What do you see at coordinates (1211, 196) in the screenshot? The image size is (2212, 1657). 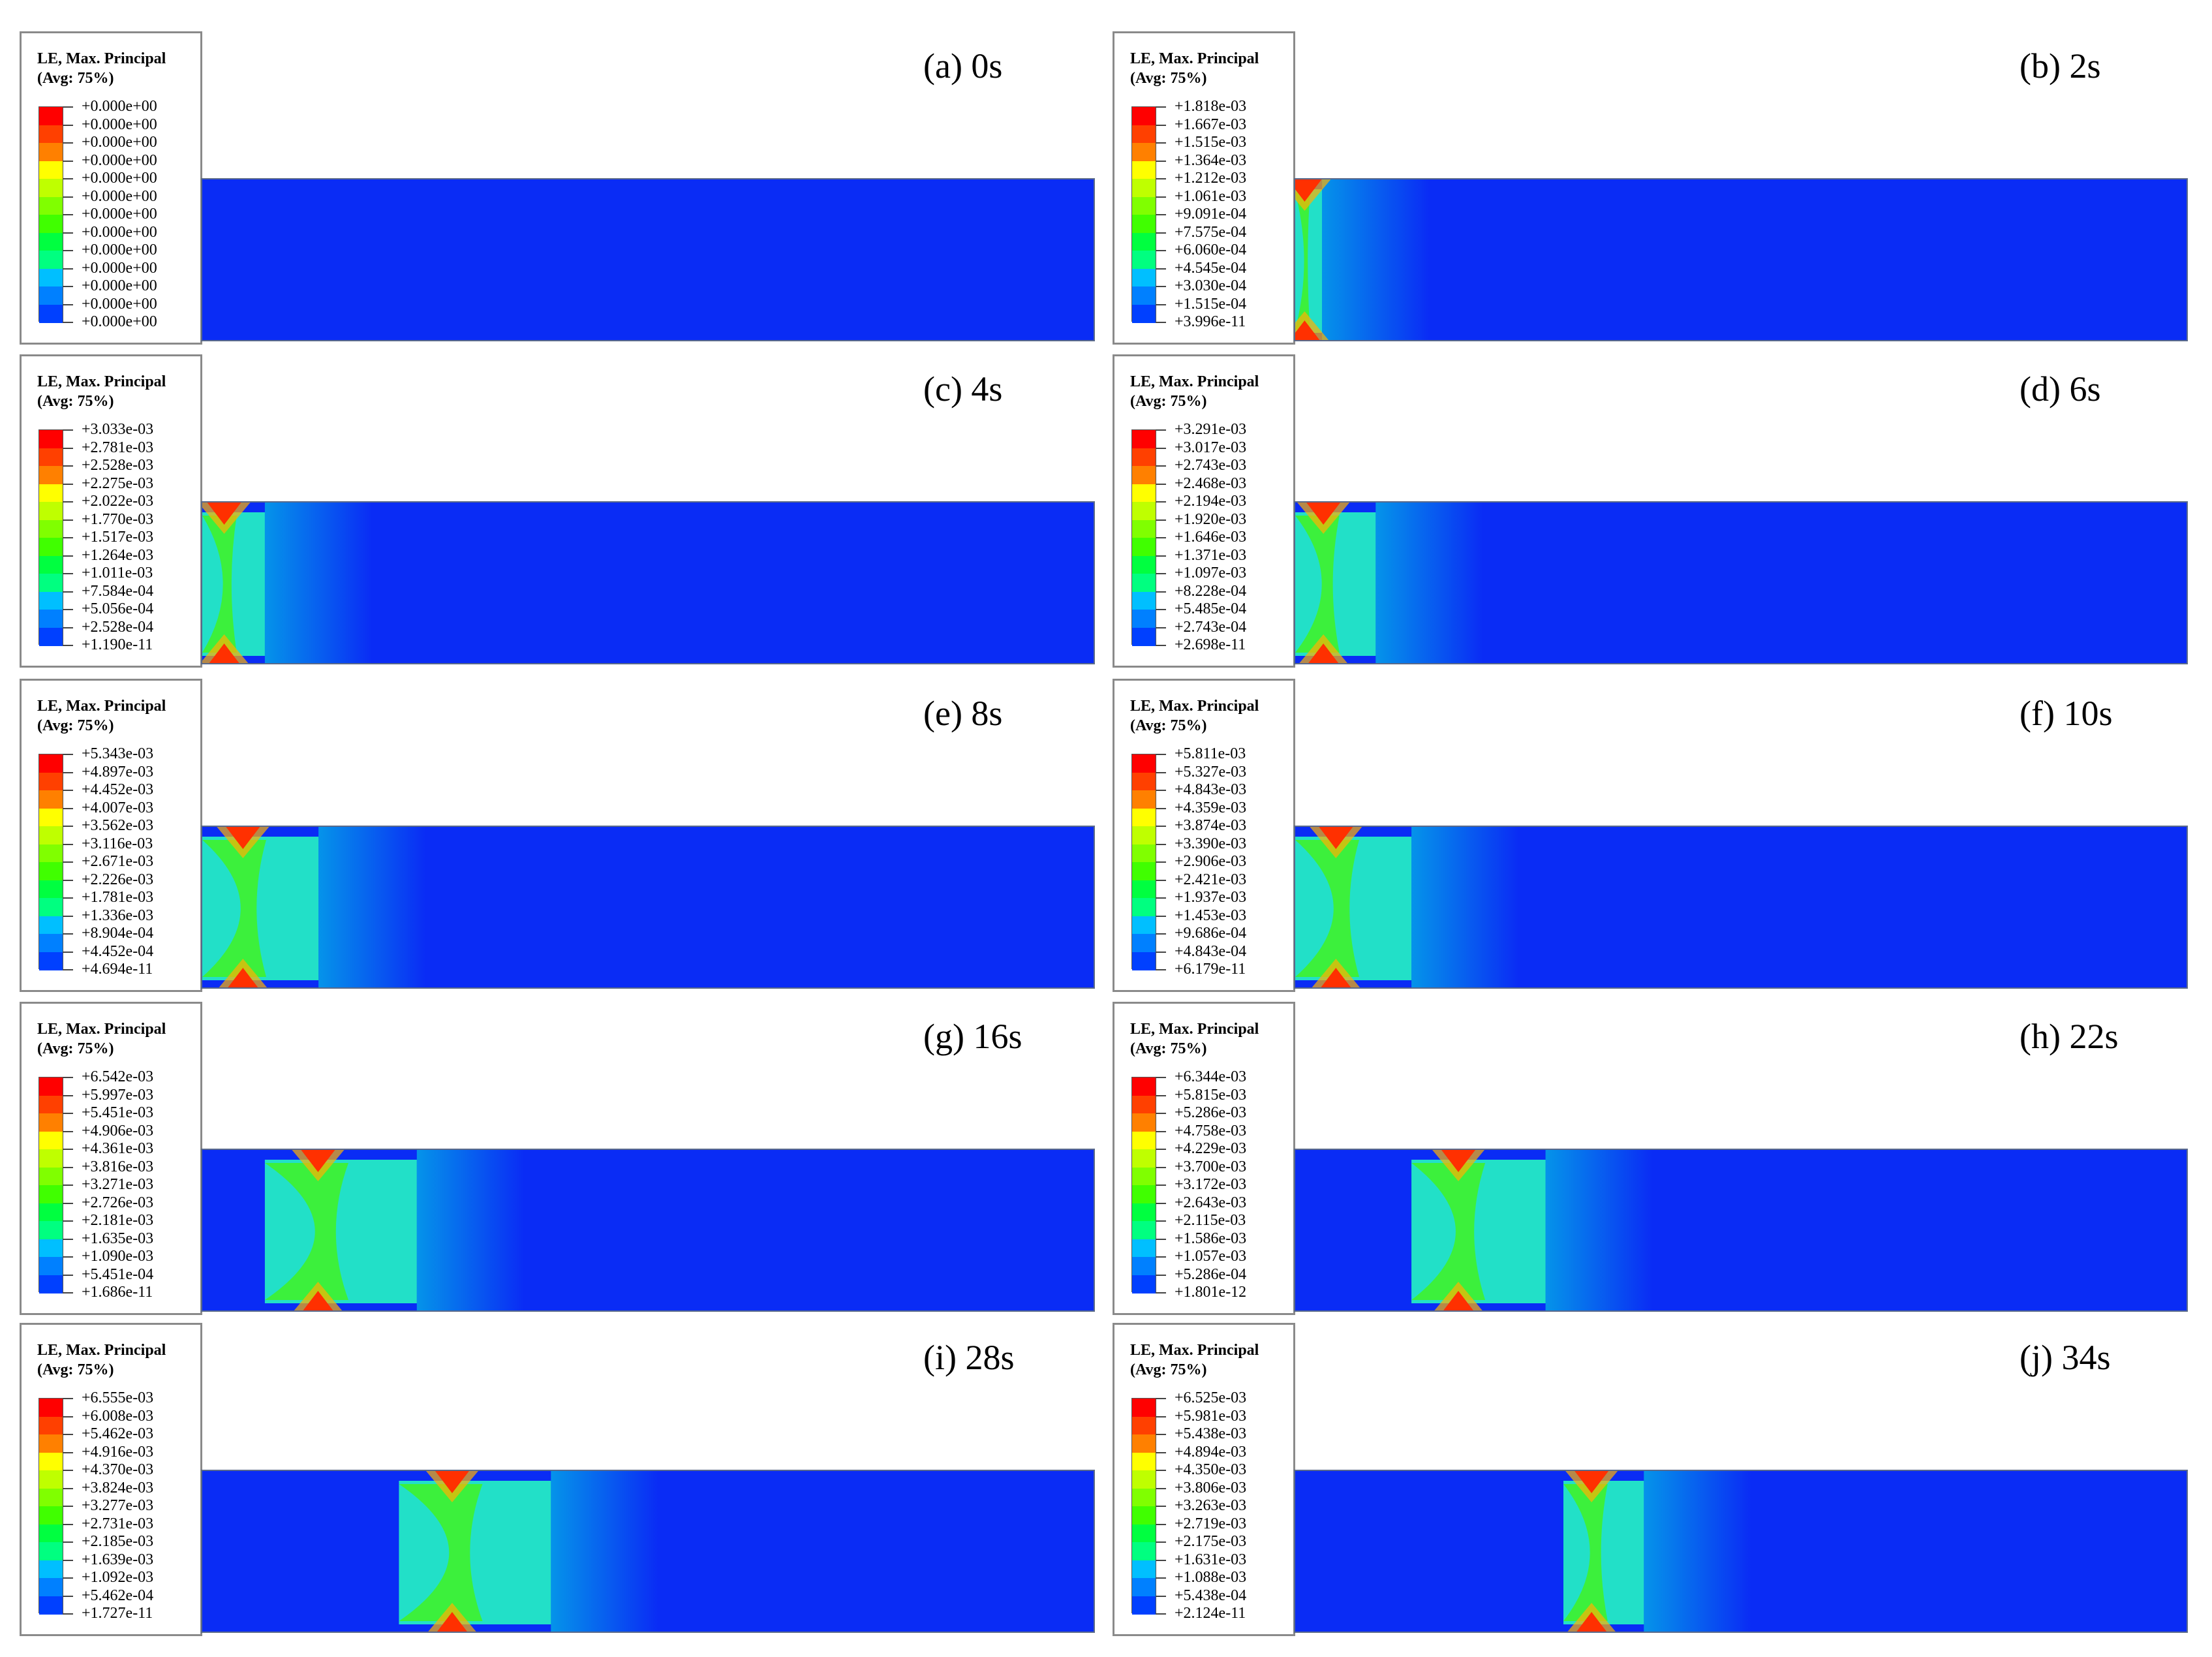 I see `legend-value: +1.061e-03` at bounding box center [1211, 196].